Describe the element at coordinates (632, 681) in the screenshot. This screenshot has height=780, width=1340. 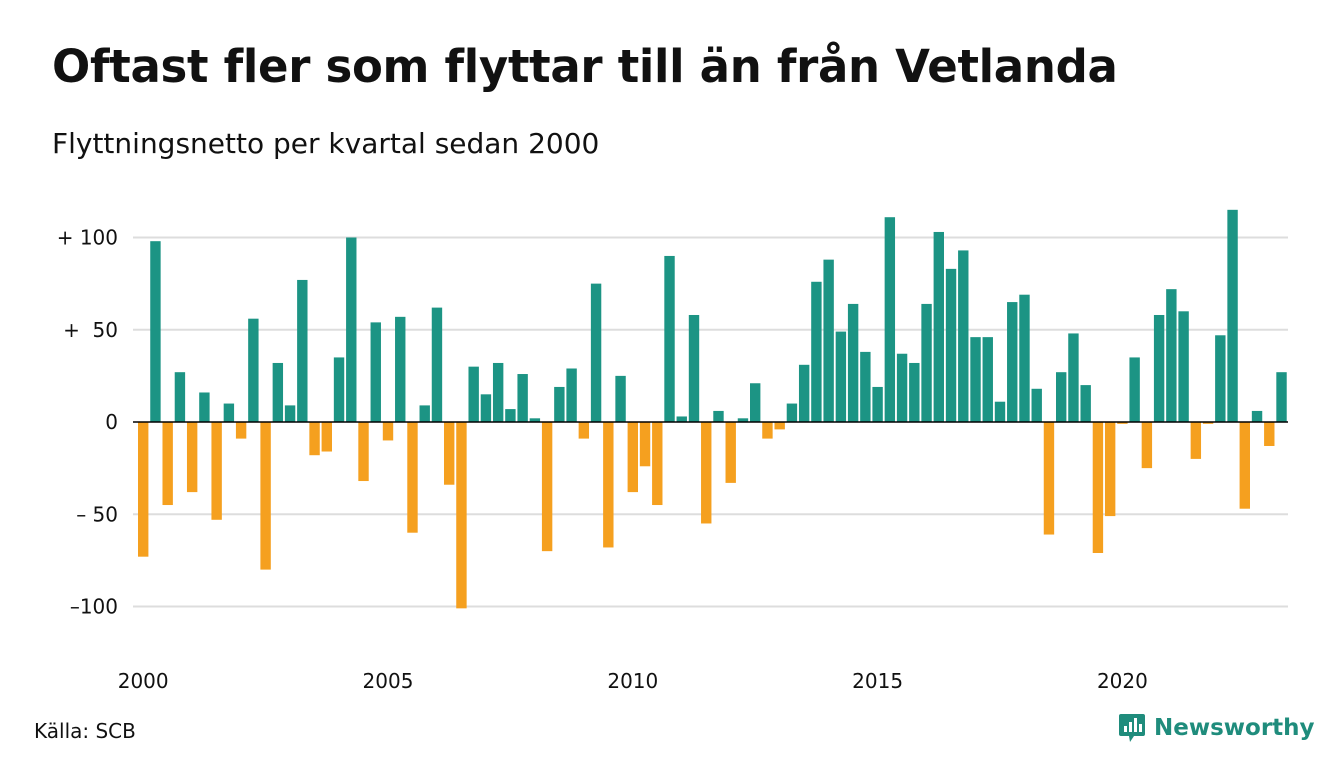
I see `x-tick-label: 2010` at that location.